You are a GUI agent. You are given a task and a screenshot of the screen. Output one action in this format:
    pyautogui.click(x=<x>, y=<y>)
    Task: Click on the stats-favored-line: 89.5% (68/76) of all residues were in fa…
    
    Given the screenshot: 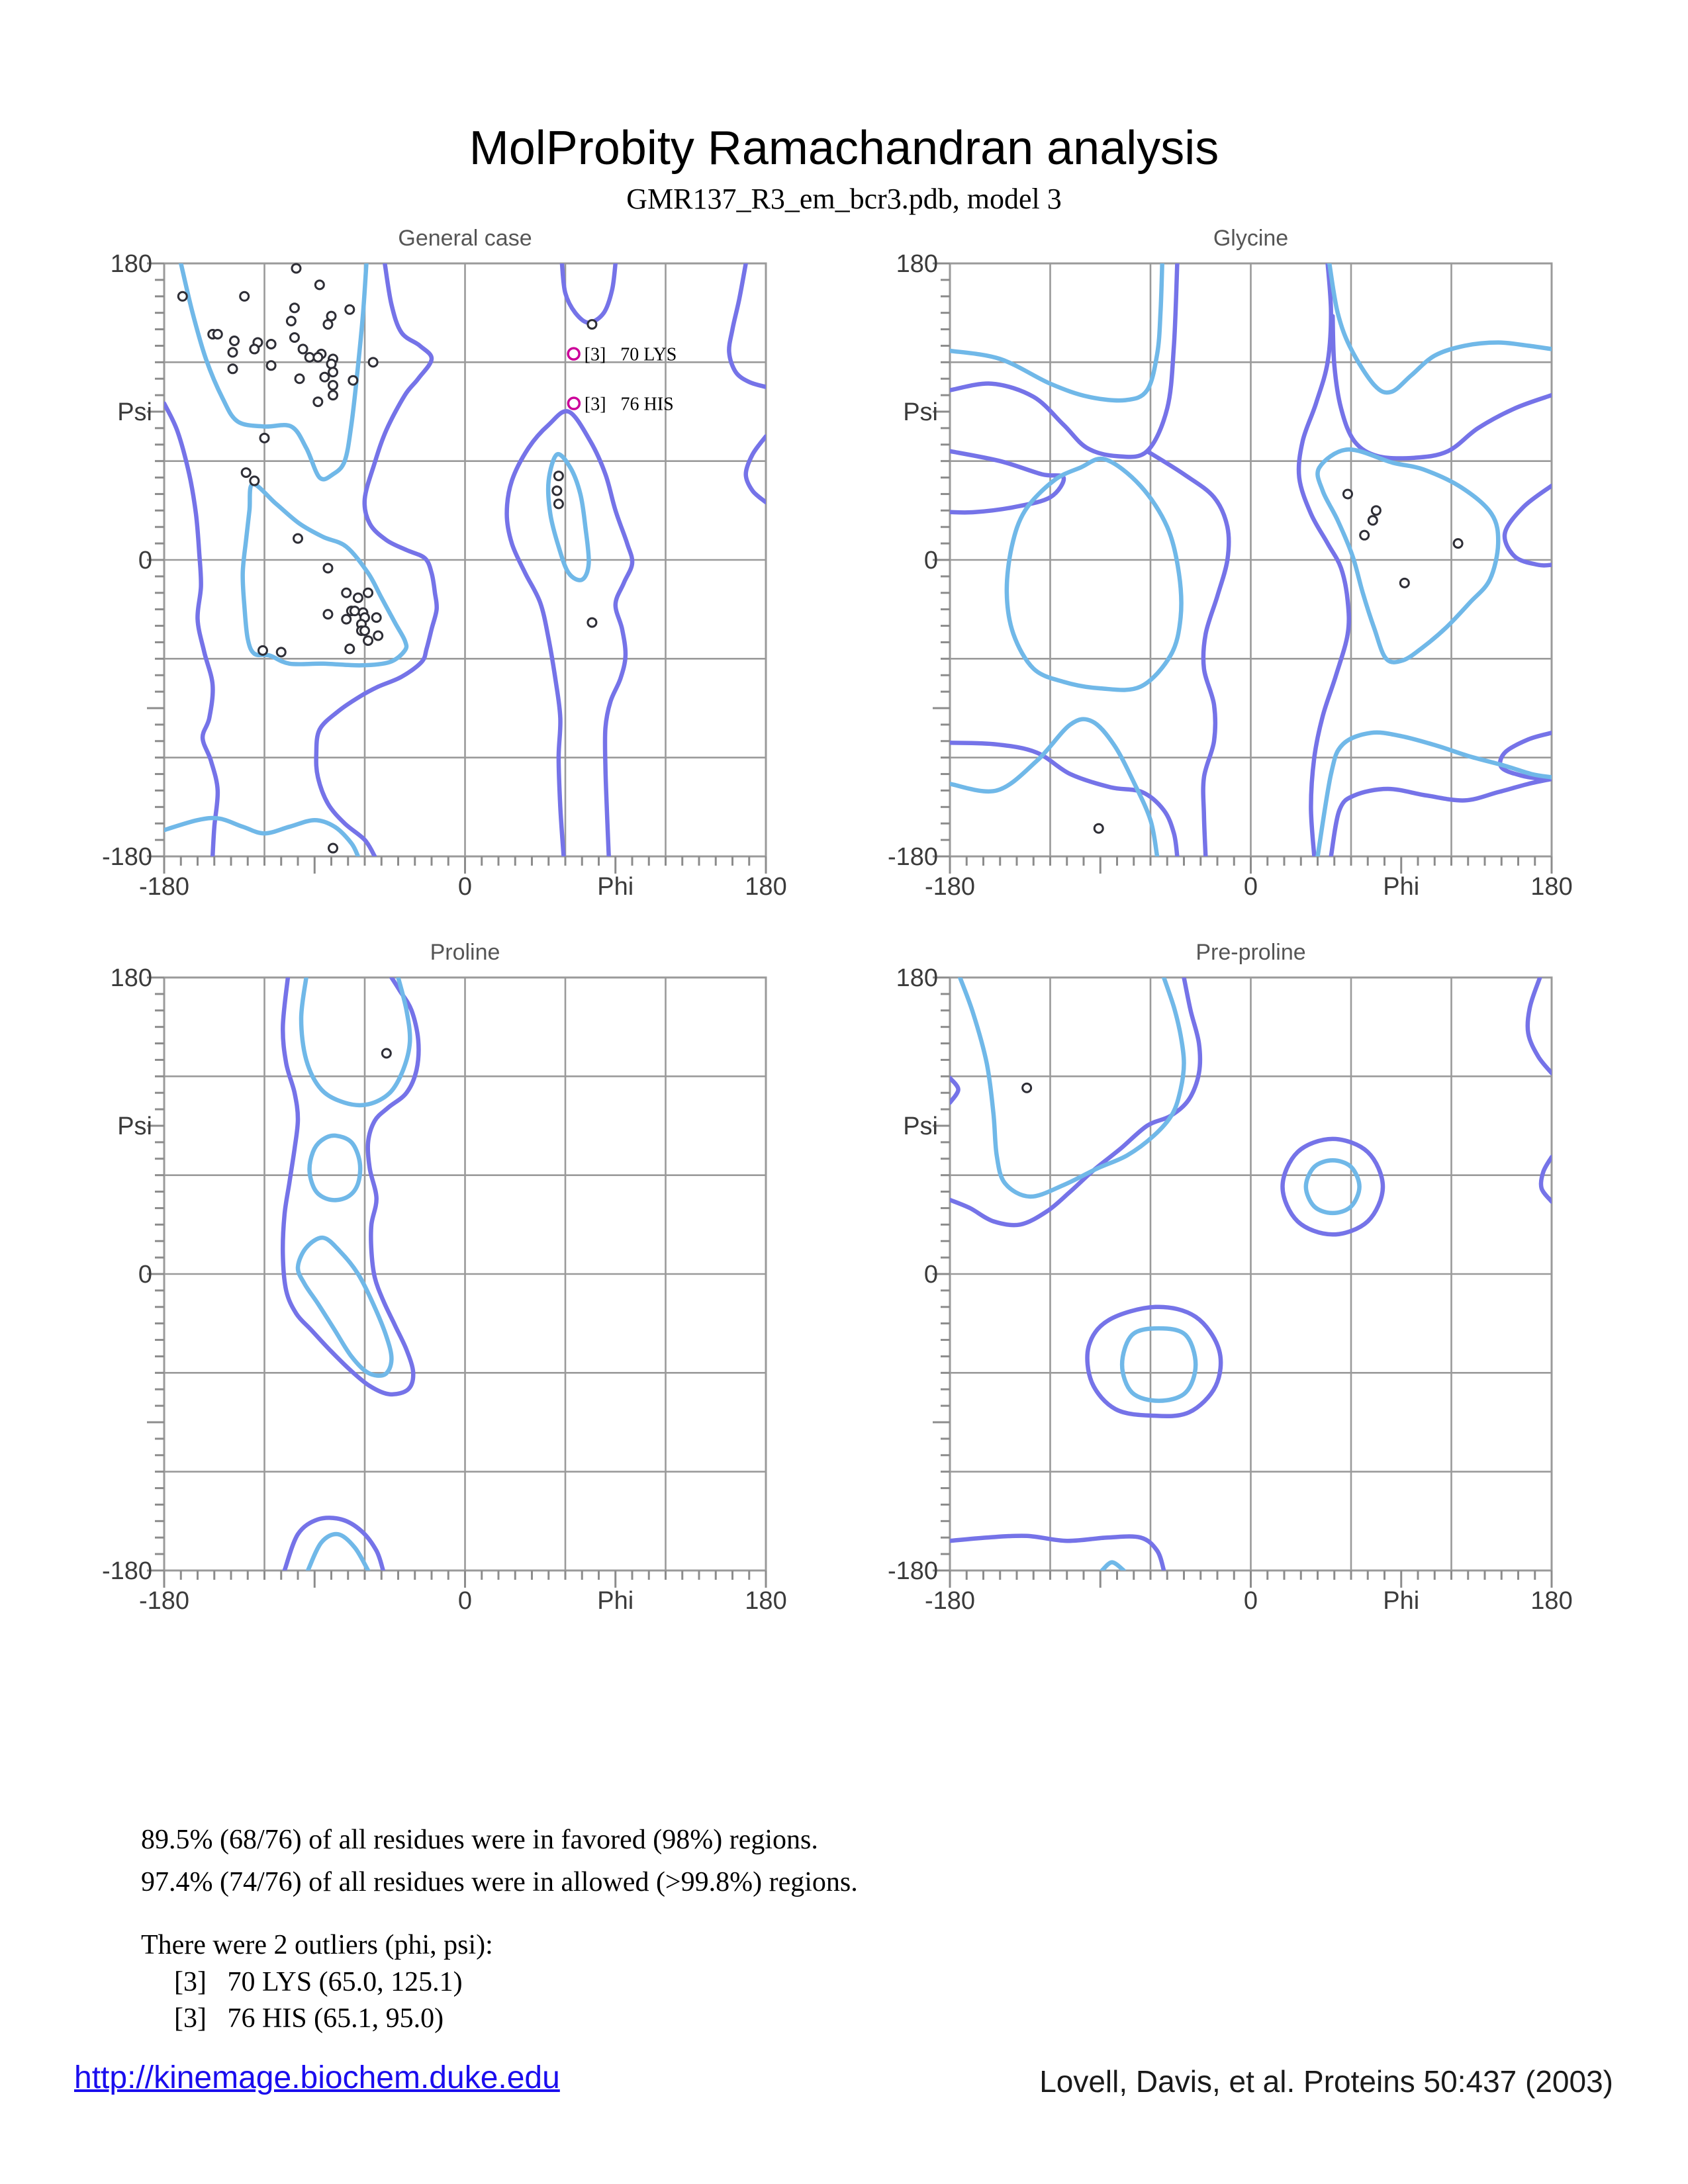 What is the action you would take?
    pyautogui.click(x=479, y=1840)
    